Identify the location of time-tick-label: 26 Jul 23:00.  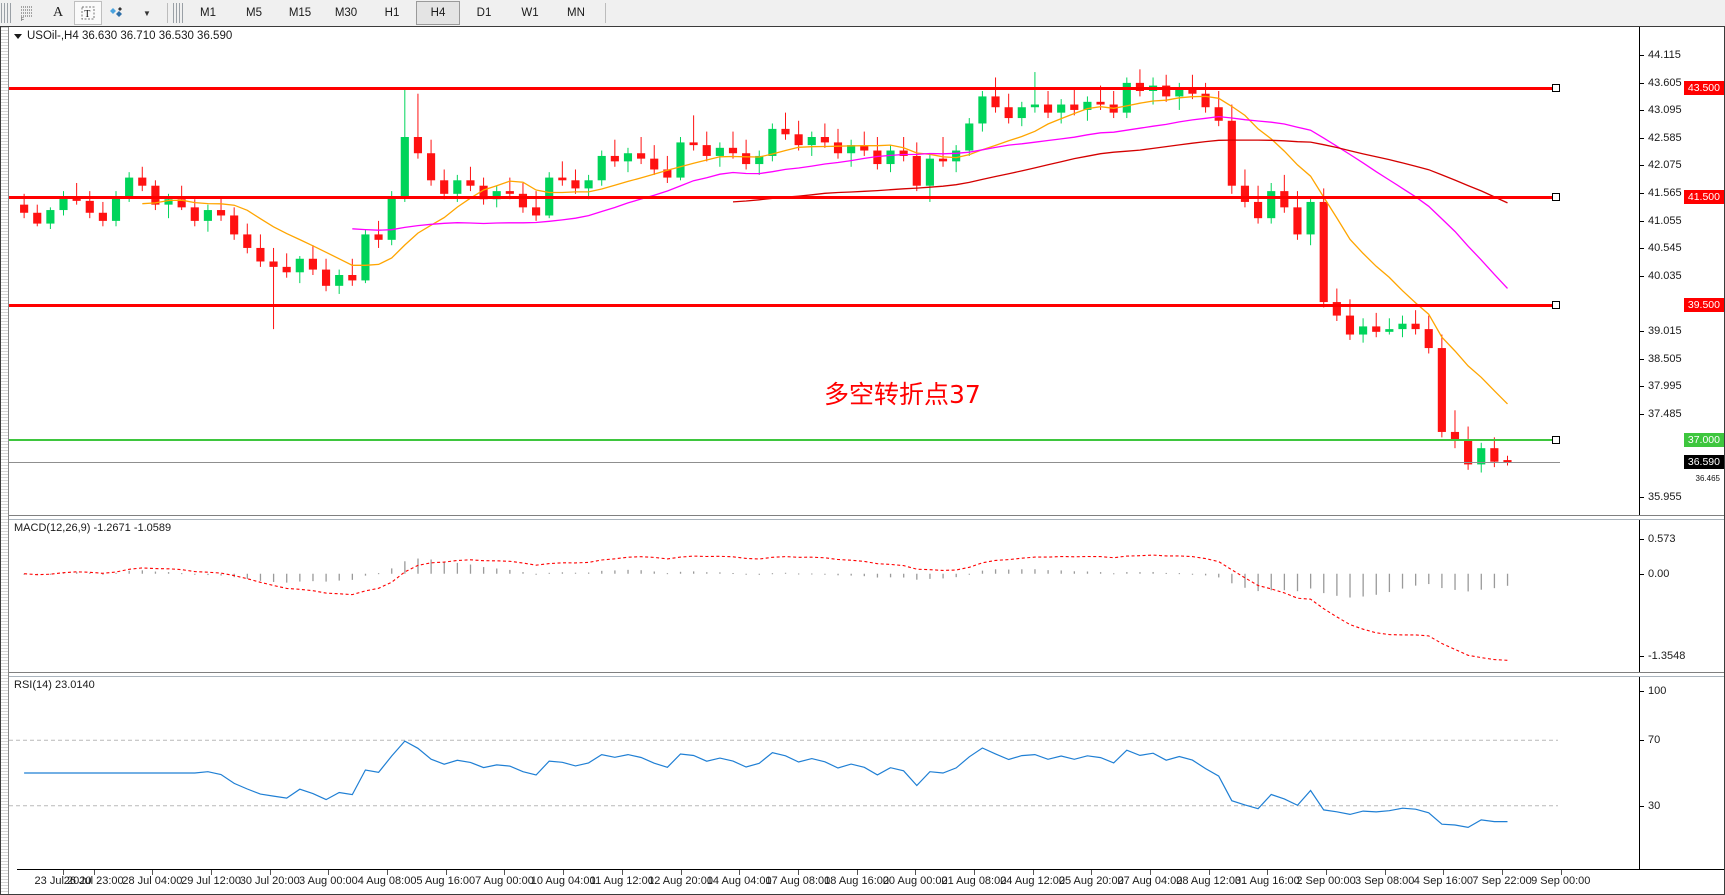
(93, 881).